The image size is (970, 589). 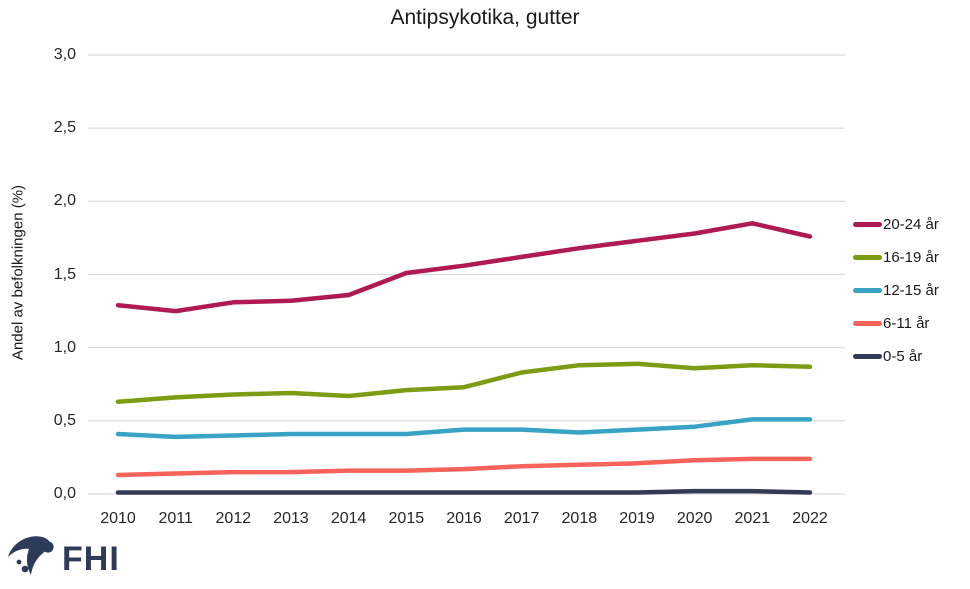 What do you see at coordinates (903, 356) in the screenshot?
I see `legend-label: 0-5 år` at bounding box center [903, 356].